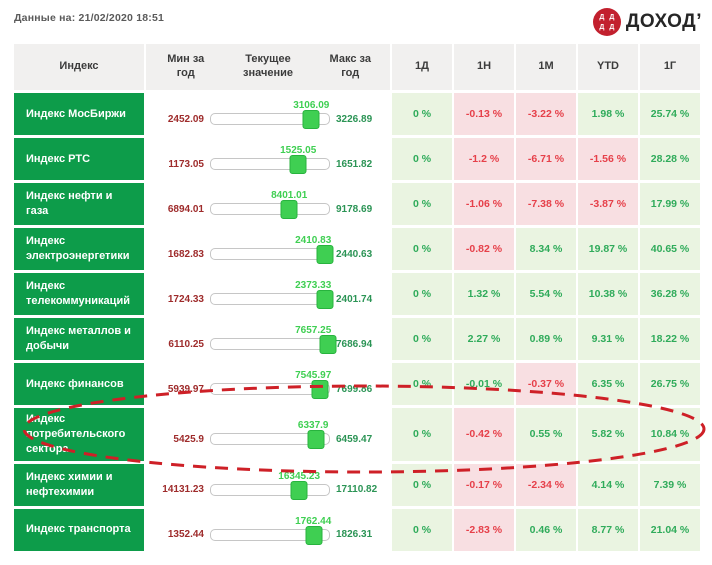 This screenshot has height=565, width=712. What do you see at coordinates (608, 529) in the screenshot?
I see `pct-cell-ytd: 8.77 %` at bounding box center [608, 529].